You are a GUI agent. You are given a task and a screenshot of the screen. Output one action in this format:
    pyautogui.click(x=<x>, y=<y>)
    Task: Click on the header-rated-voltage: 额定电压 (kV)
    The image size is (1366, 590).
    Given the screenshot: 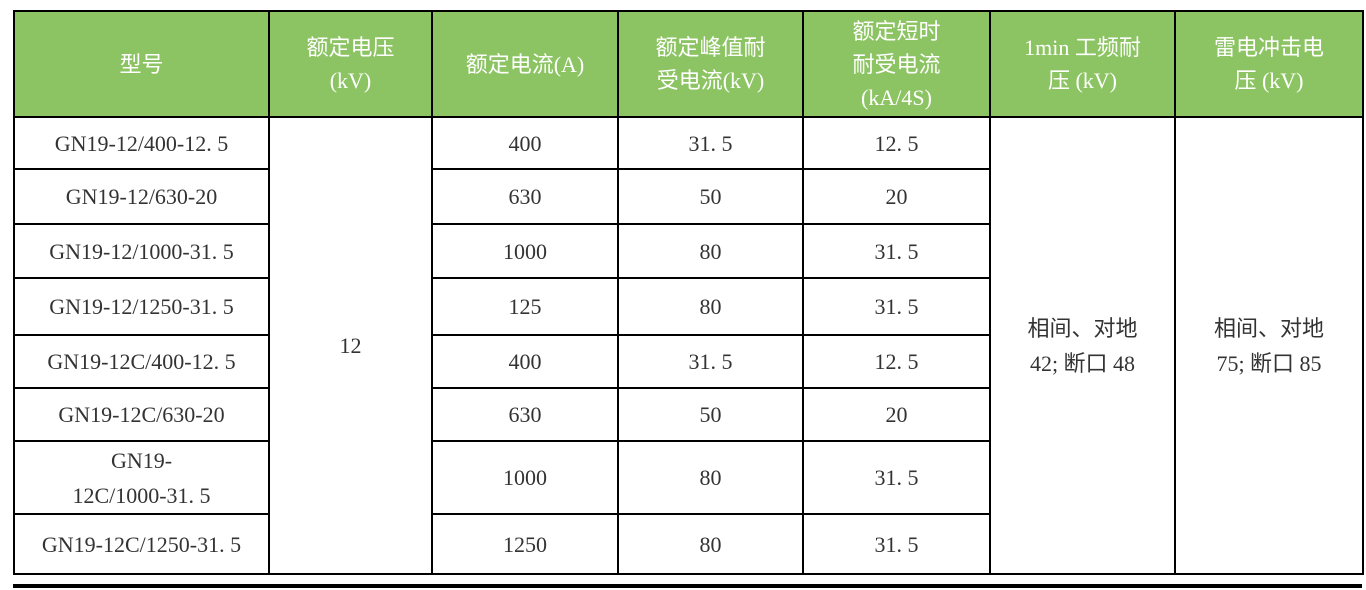 What is the action you would take?
    pyautogui.click(x=350, y=64)
    